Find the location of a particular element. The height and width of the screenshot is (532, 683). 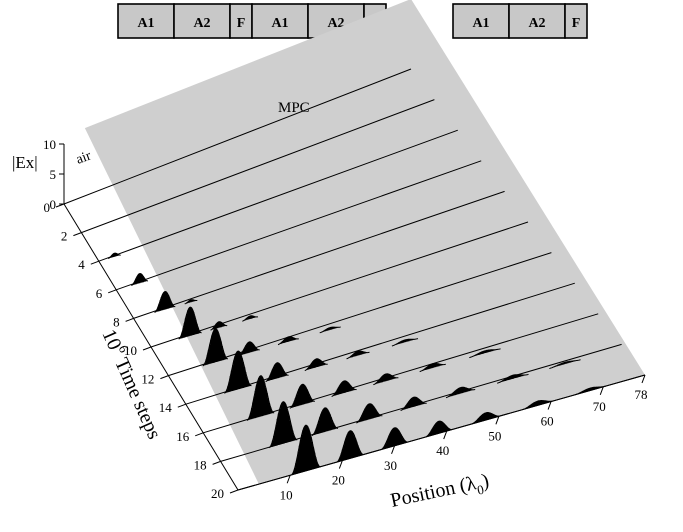

position-tick-label: 70 is located at coordinates (599, 406).